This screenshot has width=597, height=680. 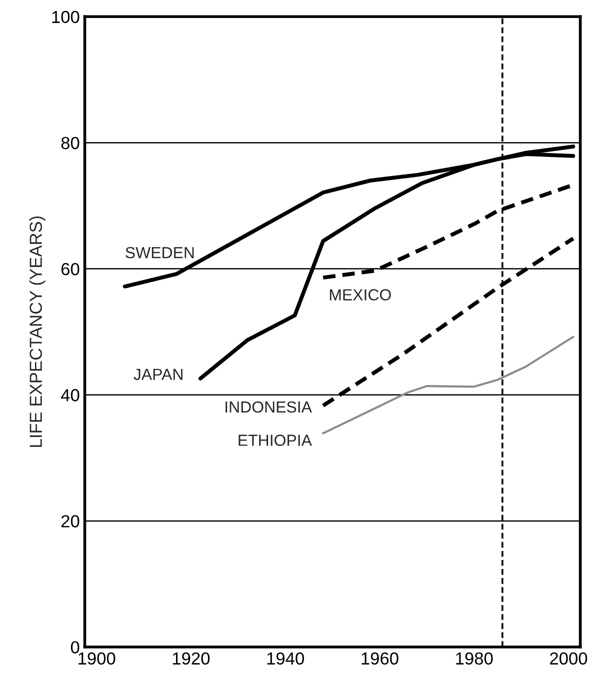 I want to click on x-tick-label: 1940, so click(x=285, y=658).